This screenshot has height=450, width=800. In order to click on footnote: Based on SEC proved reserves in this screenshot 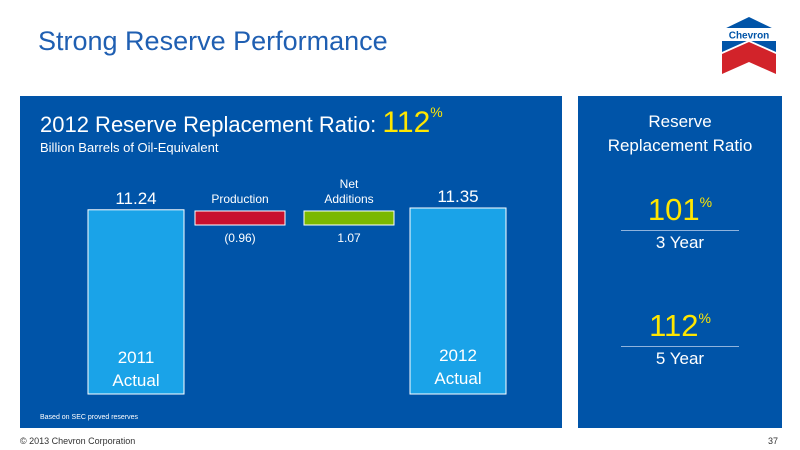, I will do `click(89, 417)`.